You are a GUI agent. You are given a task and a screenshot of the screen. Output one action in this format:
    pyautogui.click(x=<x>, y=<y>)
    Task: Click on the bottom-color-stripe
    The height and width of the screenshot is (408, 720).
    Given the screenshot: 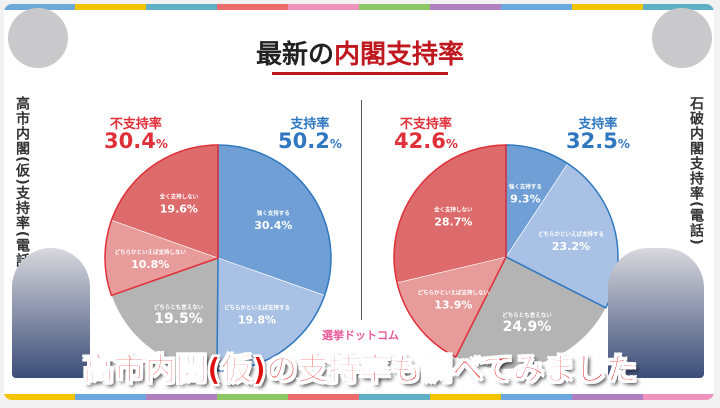 What is the action you would take?
    pyautogui.click(x=359, y=397)
    